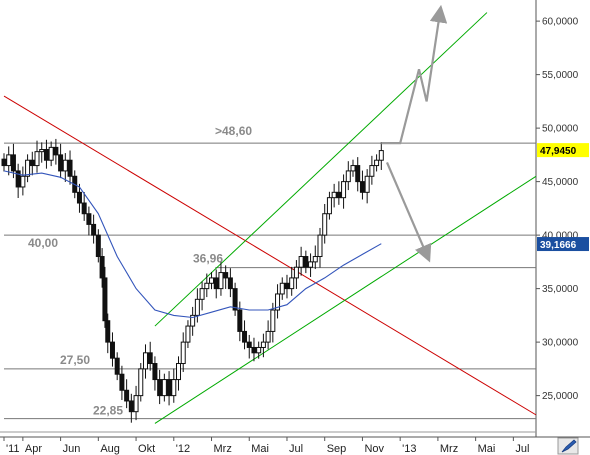  Describe the element at coordinates (560, 129) in the screenshot. I see `y-tick-label: 50,0000` at that location.